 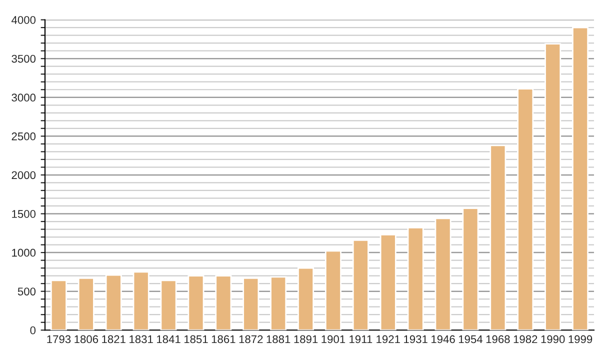 I want to click on x-tick-label: 1946, so click(x=443, y=339).